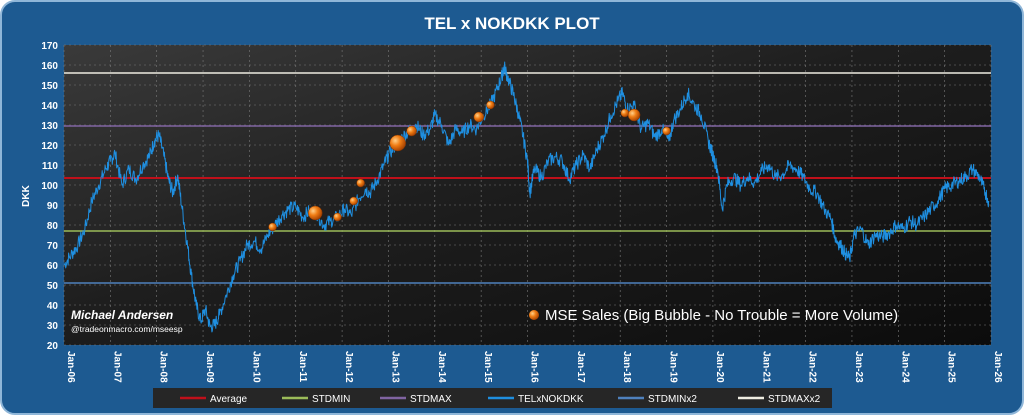 The height and width of the screenshot is (415, 1024). Describe the element at coordinates (127, 329) in the screenshot. I see `handle-annotation: @tradeonmacro.com/mseesp` at that location.